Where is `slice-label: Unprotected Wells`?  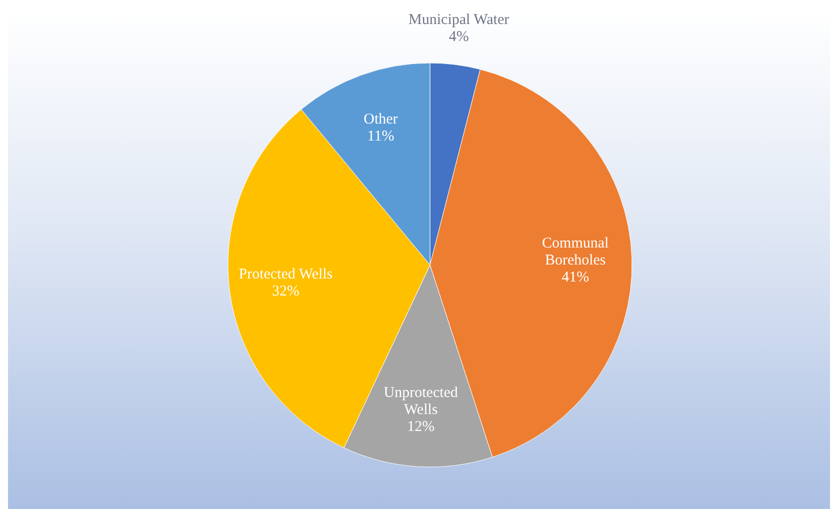
slice-label: Unprotected Wells is located at coordinates (421, 401).